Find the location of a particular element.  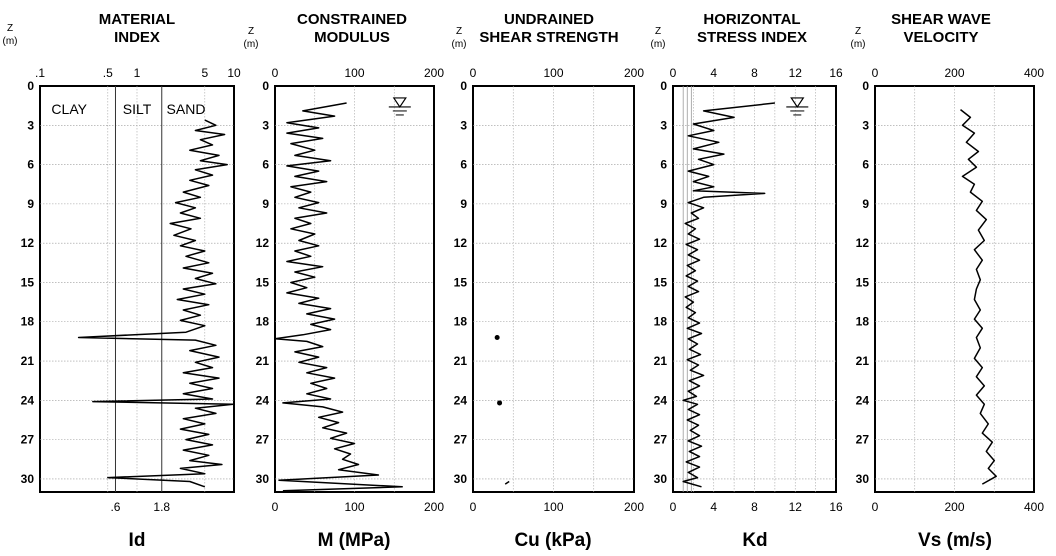

data-point is located at coordinates (497, 337).